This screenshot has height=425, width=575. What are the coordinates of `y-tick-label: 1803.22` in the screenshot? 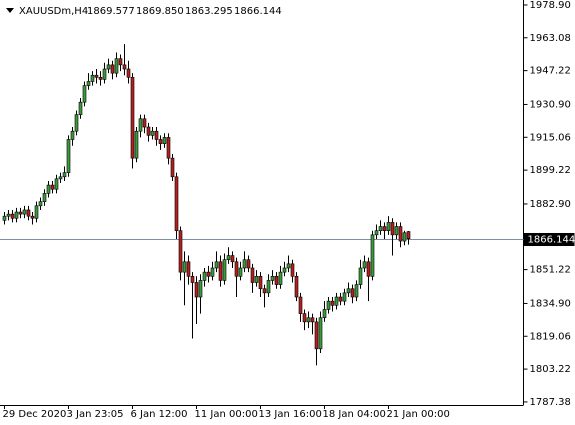 It's located at (550, 369).